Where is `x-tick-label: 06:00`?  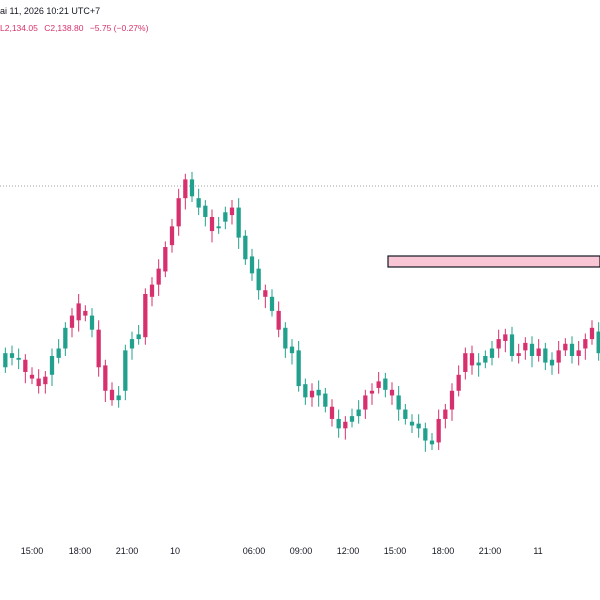
x-tick-label: 06:00 is located at coordinates (254, 551).